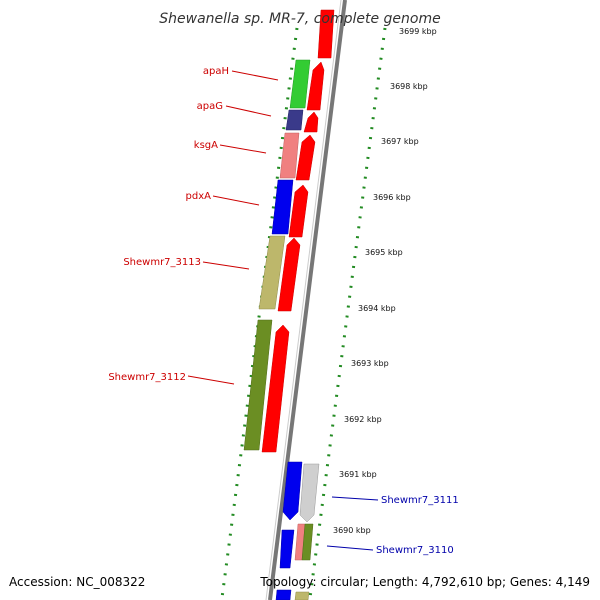  Describe the element at coordinates (307, 542) in the screenshot. I see `gene-box-olive` at that location.